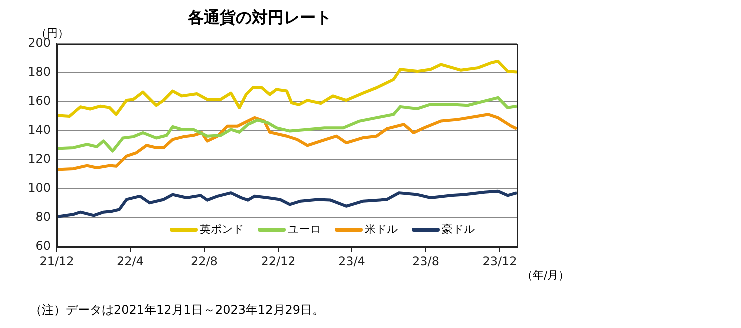 Image resolution: width=741 pixels, height=328 pixels. What do you see at coordinates (352, 261) in the screenshot?
I see `x-tick-label: 23/4` at bounding box center [352, 261].